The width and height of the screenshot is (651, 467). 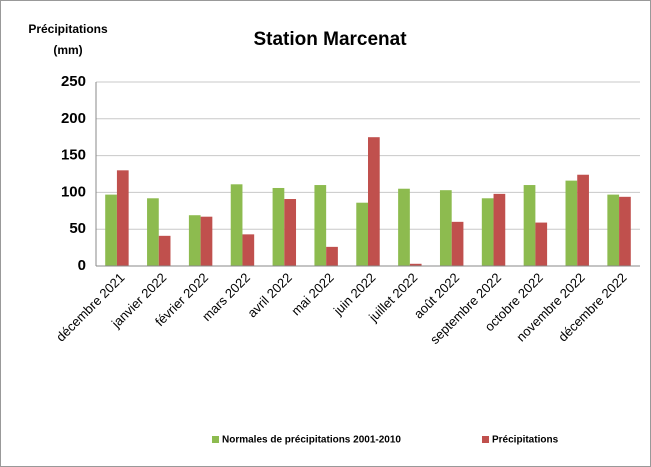 I want to click on y-tick-label: 200, so click(x=73, y=118).